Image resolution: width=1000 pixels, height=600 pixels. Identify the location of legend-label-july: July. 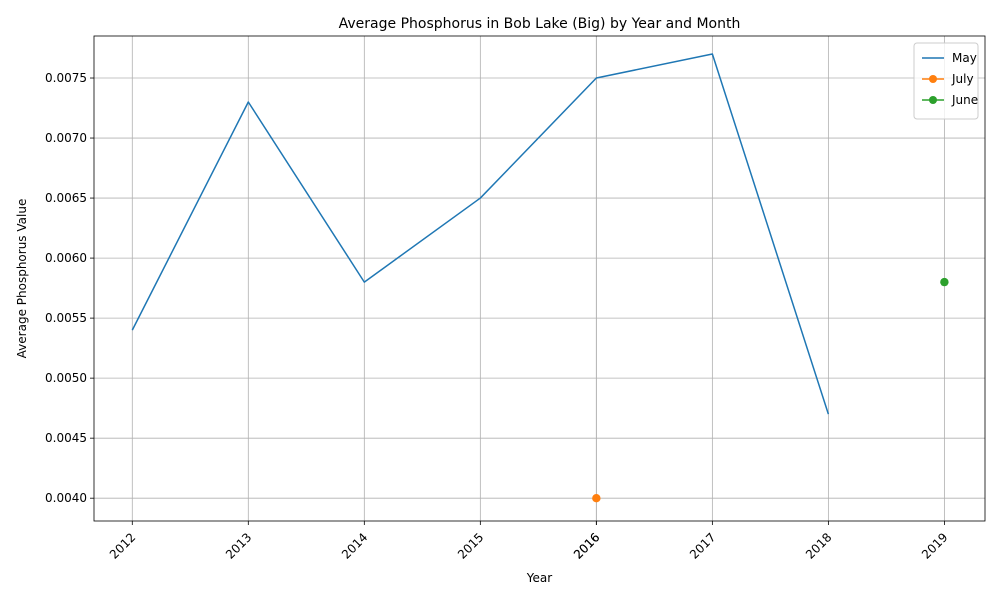
(962, 79).